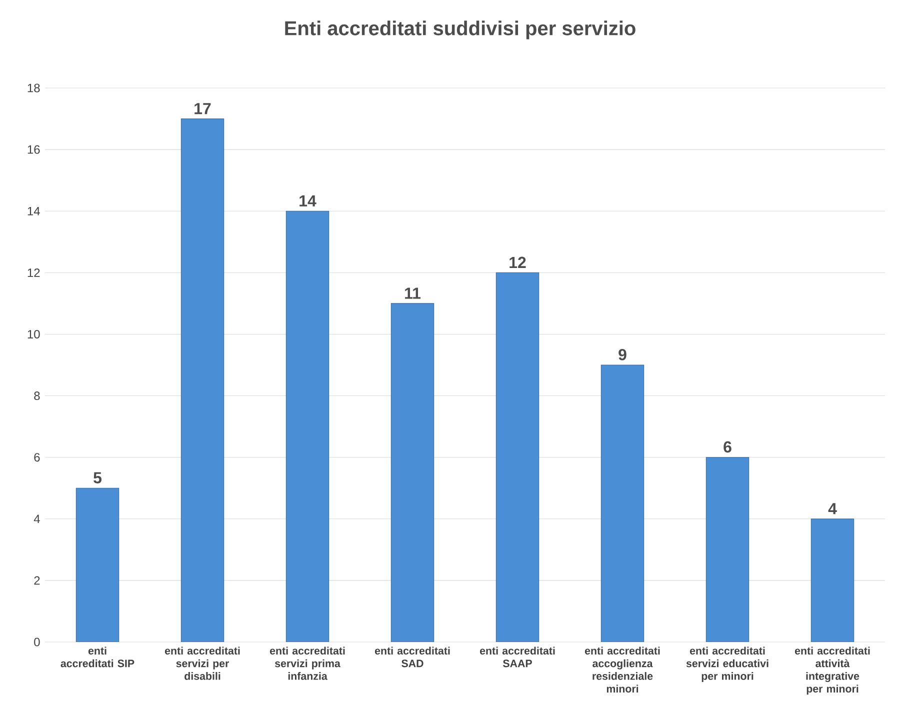 This screenshot has height=722, width=920. I want to click on y-tick-label: 10, so click(34, 334).